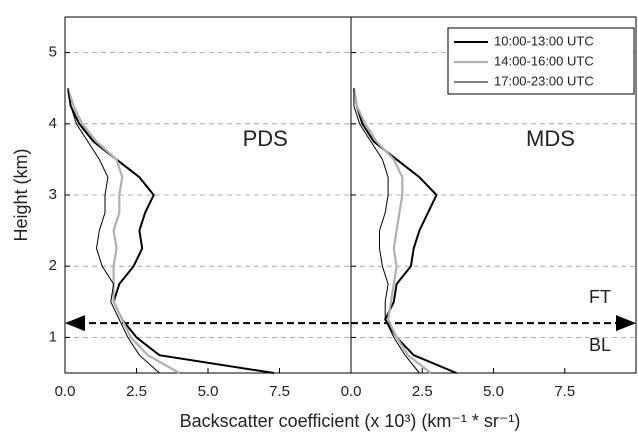  Describe the element at coordinates (21, 194) in the screenshot. I see `y-axis-label: Height (km)` at that location.